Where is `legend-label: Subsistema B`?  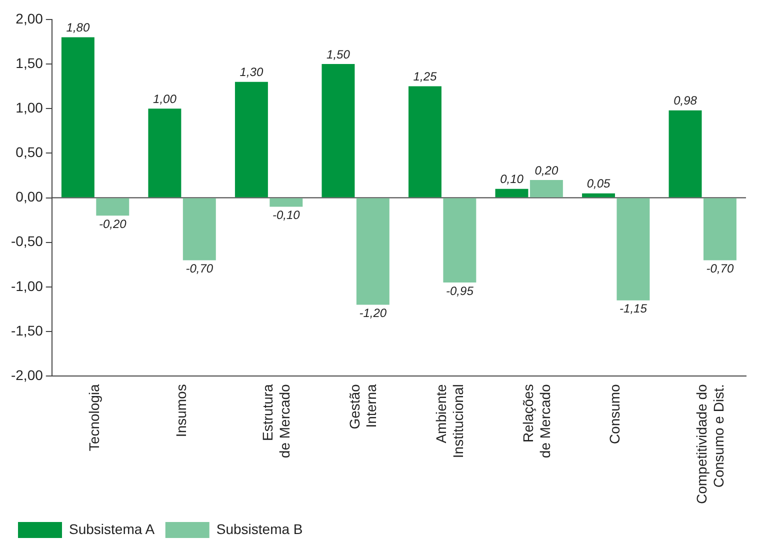
legend-label: Subsistema B is located at coordinates (259, 528).